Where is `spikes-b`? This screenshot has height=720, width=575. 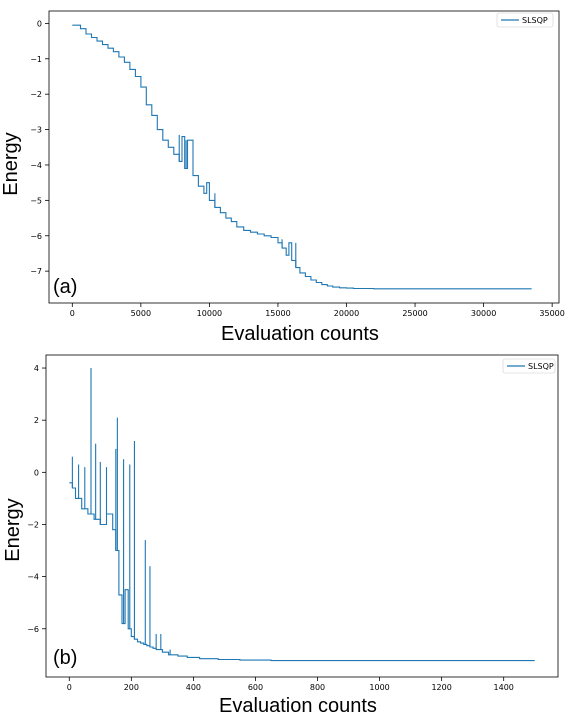
spikes-b is located at coordinates (121, 511).